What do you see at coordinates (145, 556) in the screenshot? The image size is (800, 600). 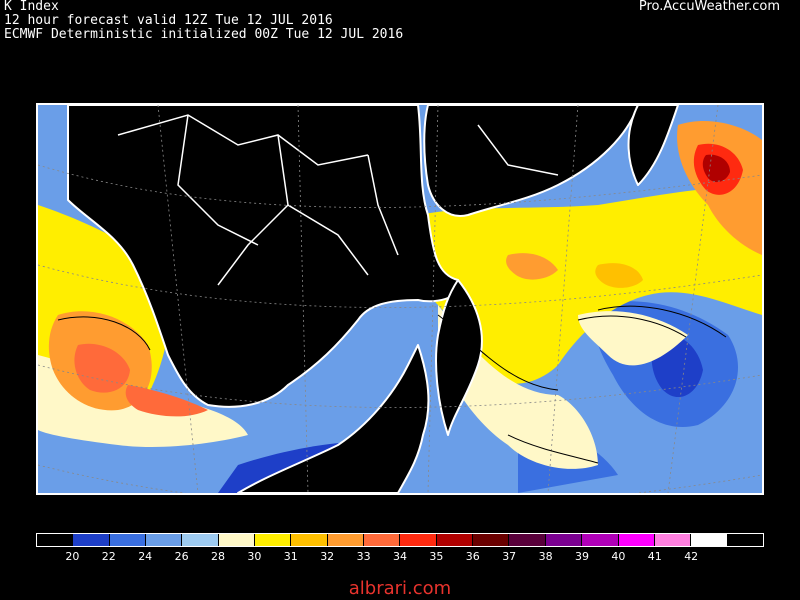 I see `scale-label: 24` at bounding box center [145, 556].